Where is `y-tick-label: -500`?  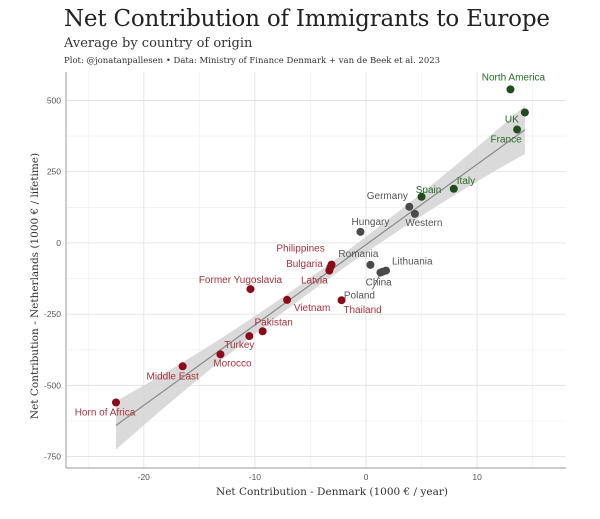 y-tick-label: -500 is located at coordinates (52, 385).